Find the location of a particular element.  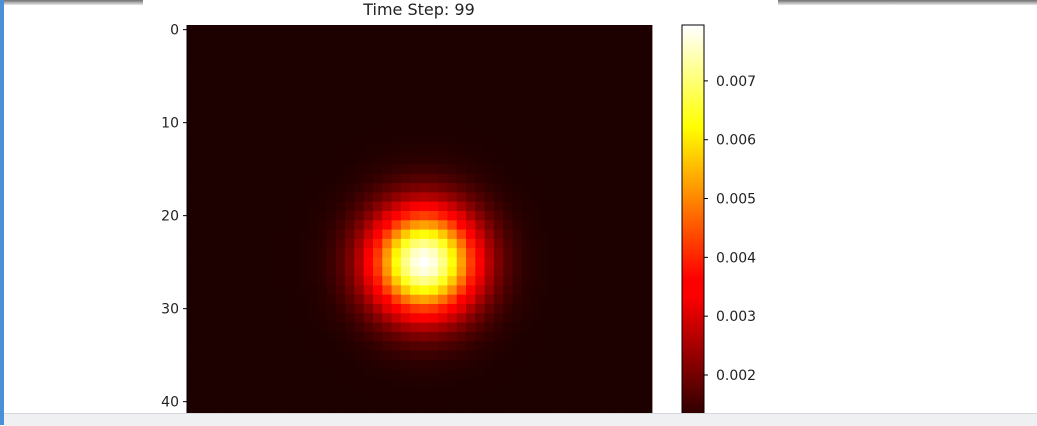

colorbar-tick-label: 0.006 is located at coordinates (736, 141).